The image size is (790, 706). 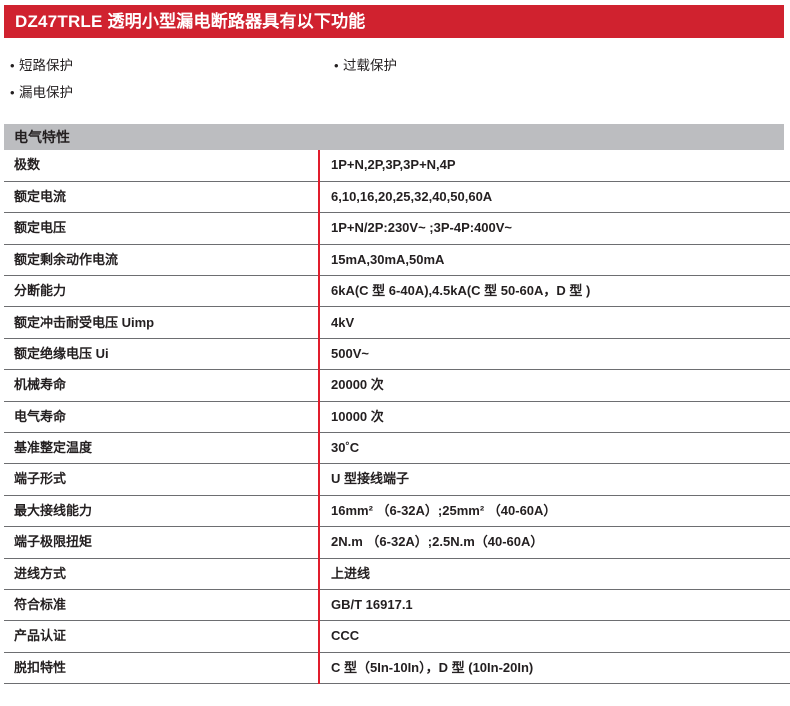 I want to click on list-item: • 短路保护, so click(x=41, y=65).